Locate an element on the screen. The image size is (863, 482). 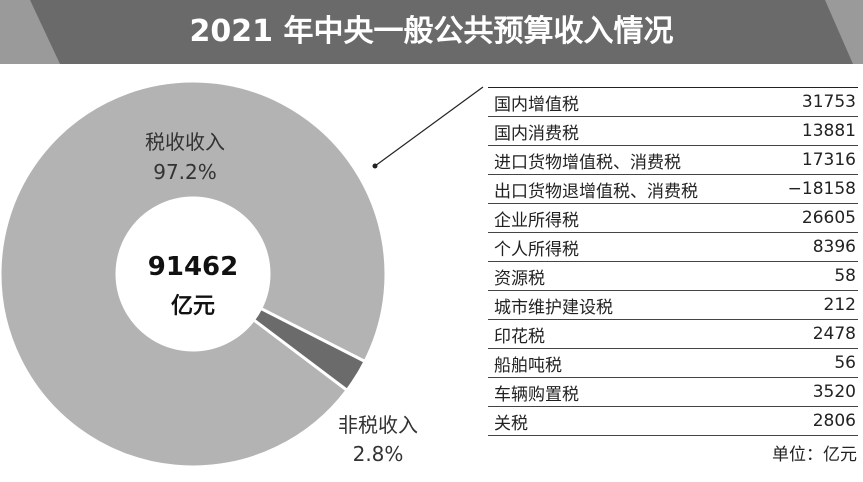
table-row: 出口货物退增值税、消费税 −18158 is located at coordinates (673, 189).